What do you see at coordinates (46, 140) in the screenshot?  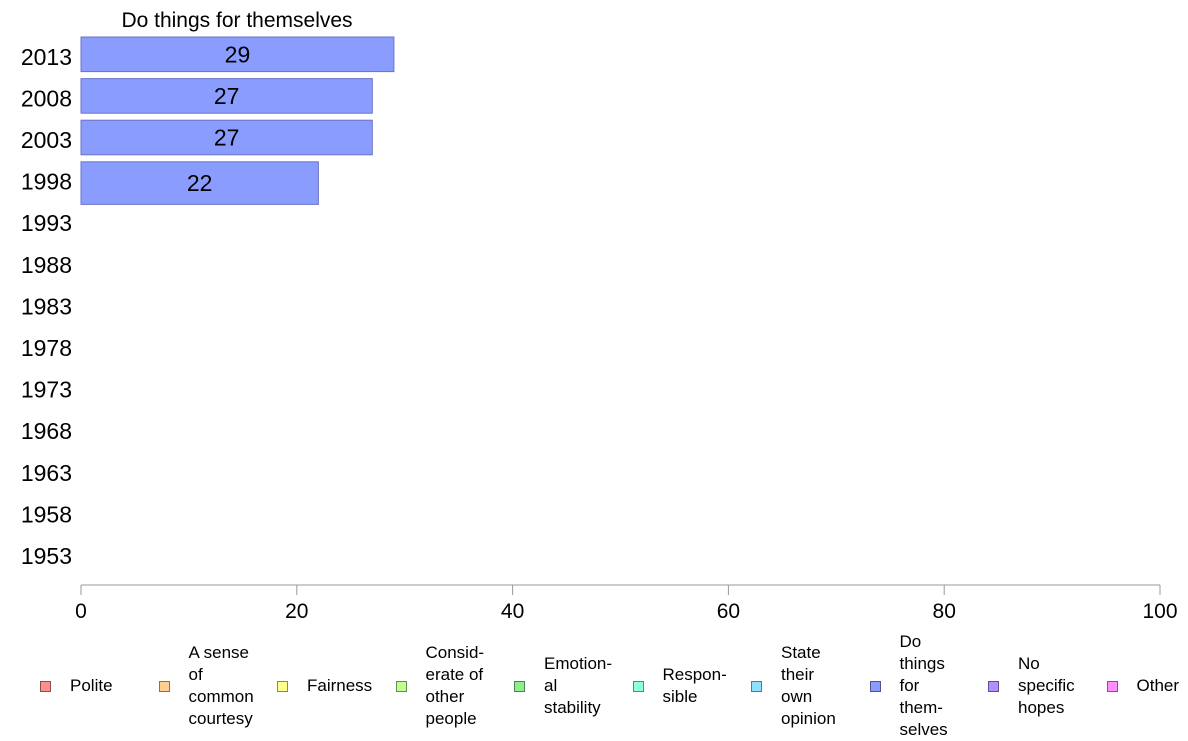 I see `year-label: 2003` at bounding box center [46, 140].